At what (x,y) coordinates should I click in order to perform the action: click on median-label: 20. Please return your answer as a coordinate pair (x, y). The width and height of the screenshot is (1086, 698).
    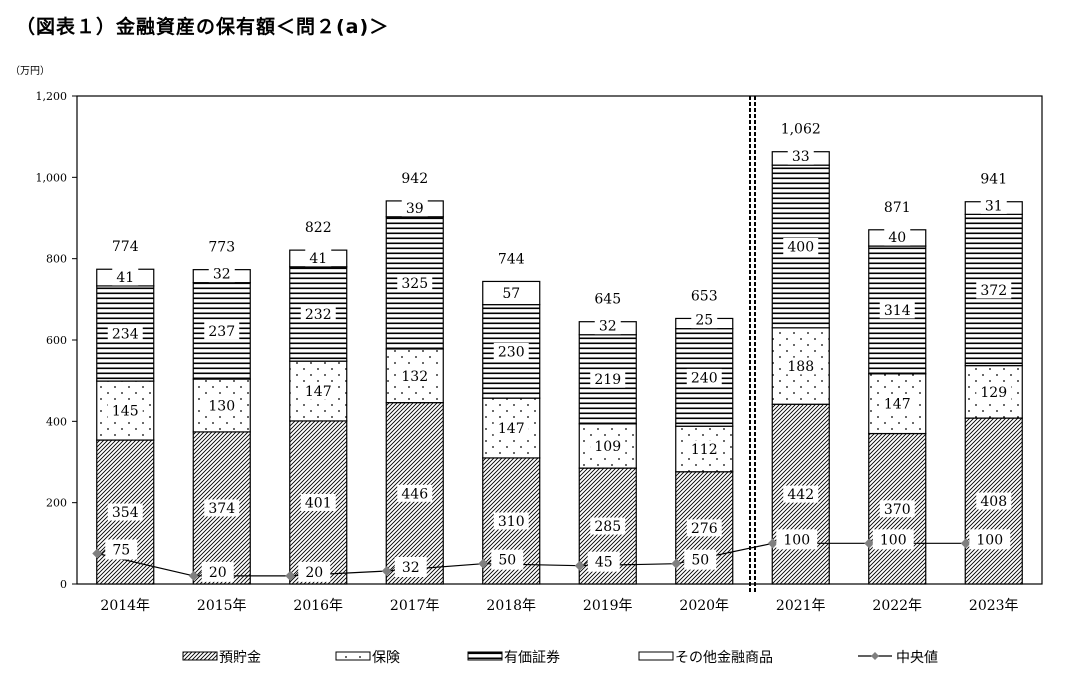
    Looking at the image, I should click on (314, 573).